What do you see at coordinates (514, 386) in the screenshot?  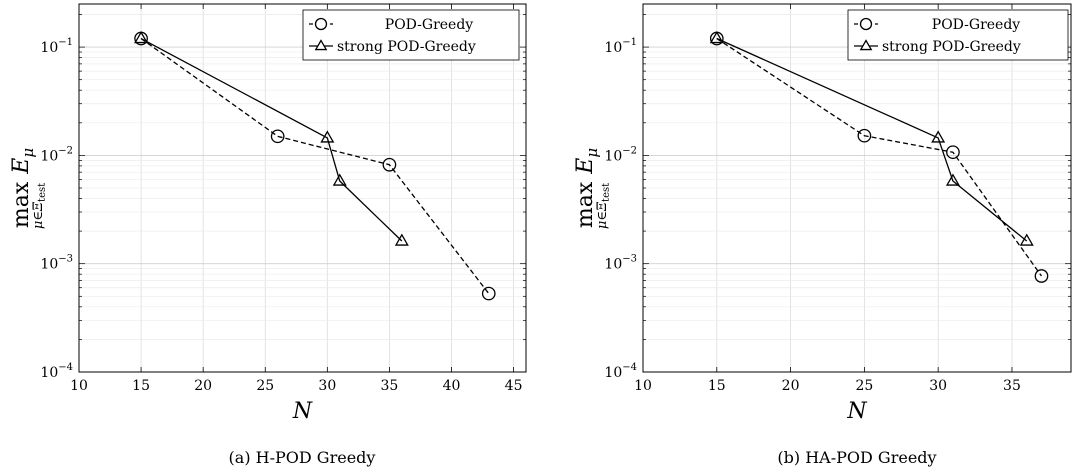 I see `x-tick-label: 45` at bounding box center [514, 386].